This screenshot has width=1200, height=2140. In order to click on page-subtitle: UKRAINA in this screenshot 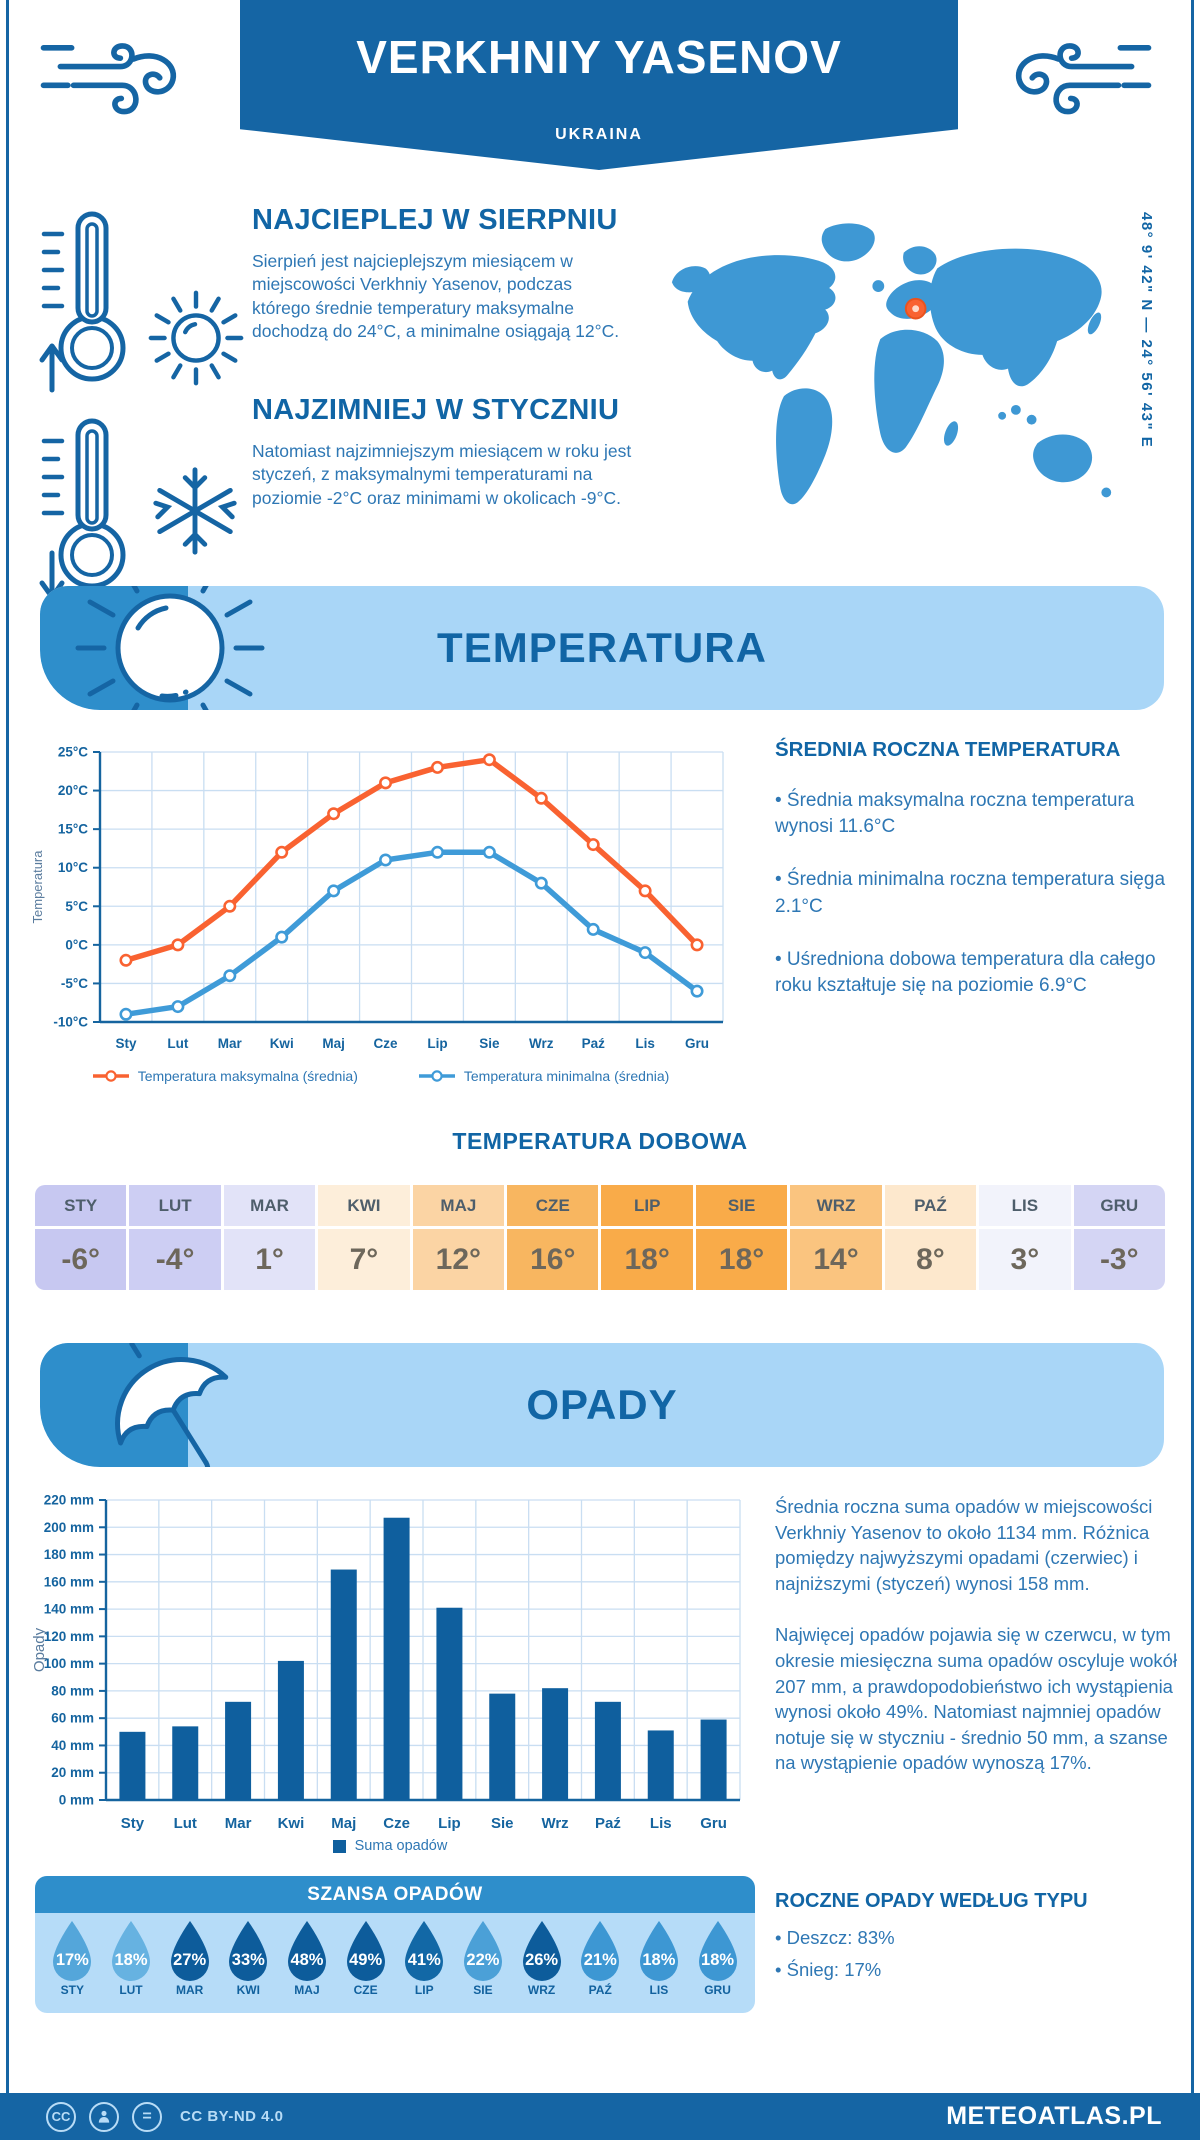, I will do `click(599, 134)`.